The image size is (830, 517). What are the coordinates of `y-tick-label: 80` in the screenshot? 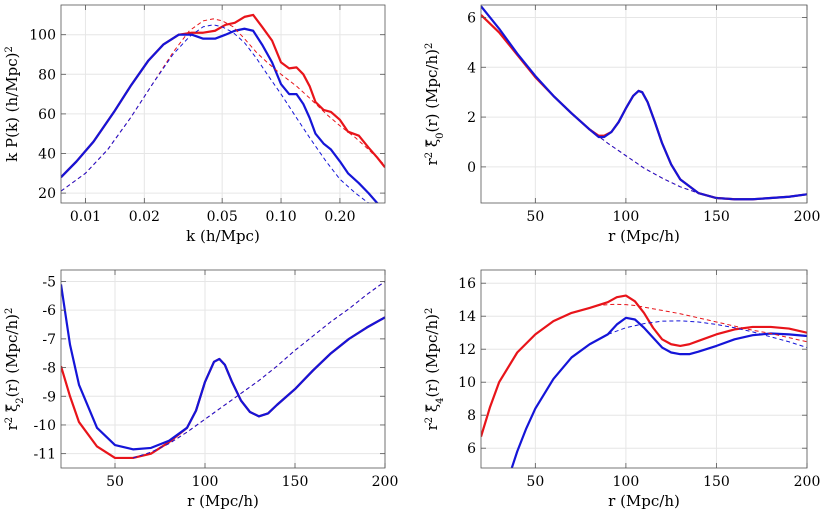 It's located at (47, 75).